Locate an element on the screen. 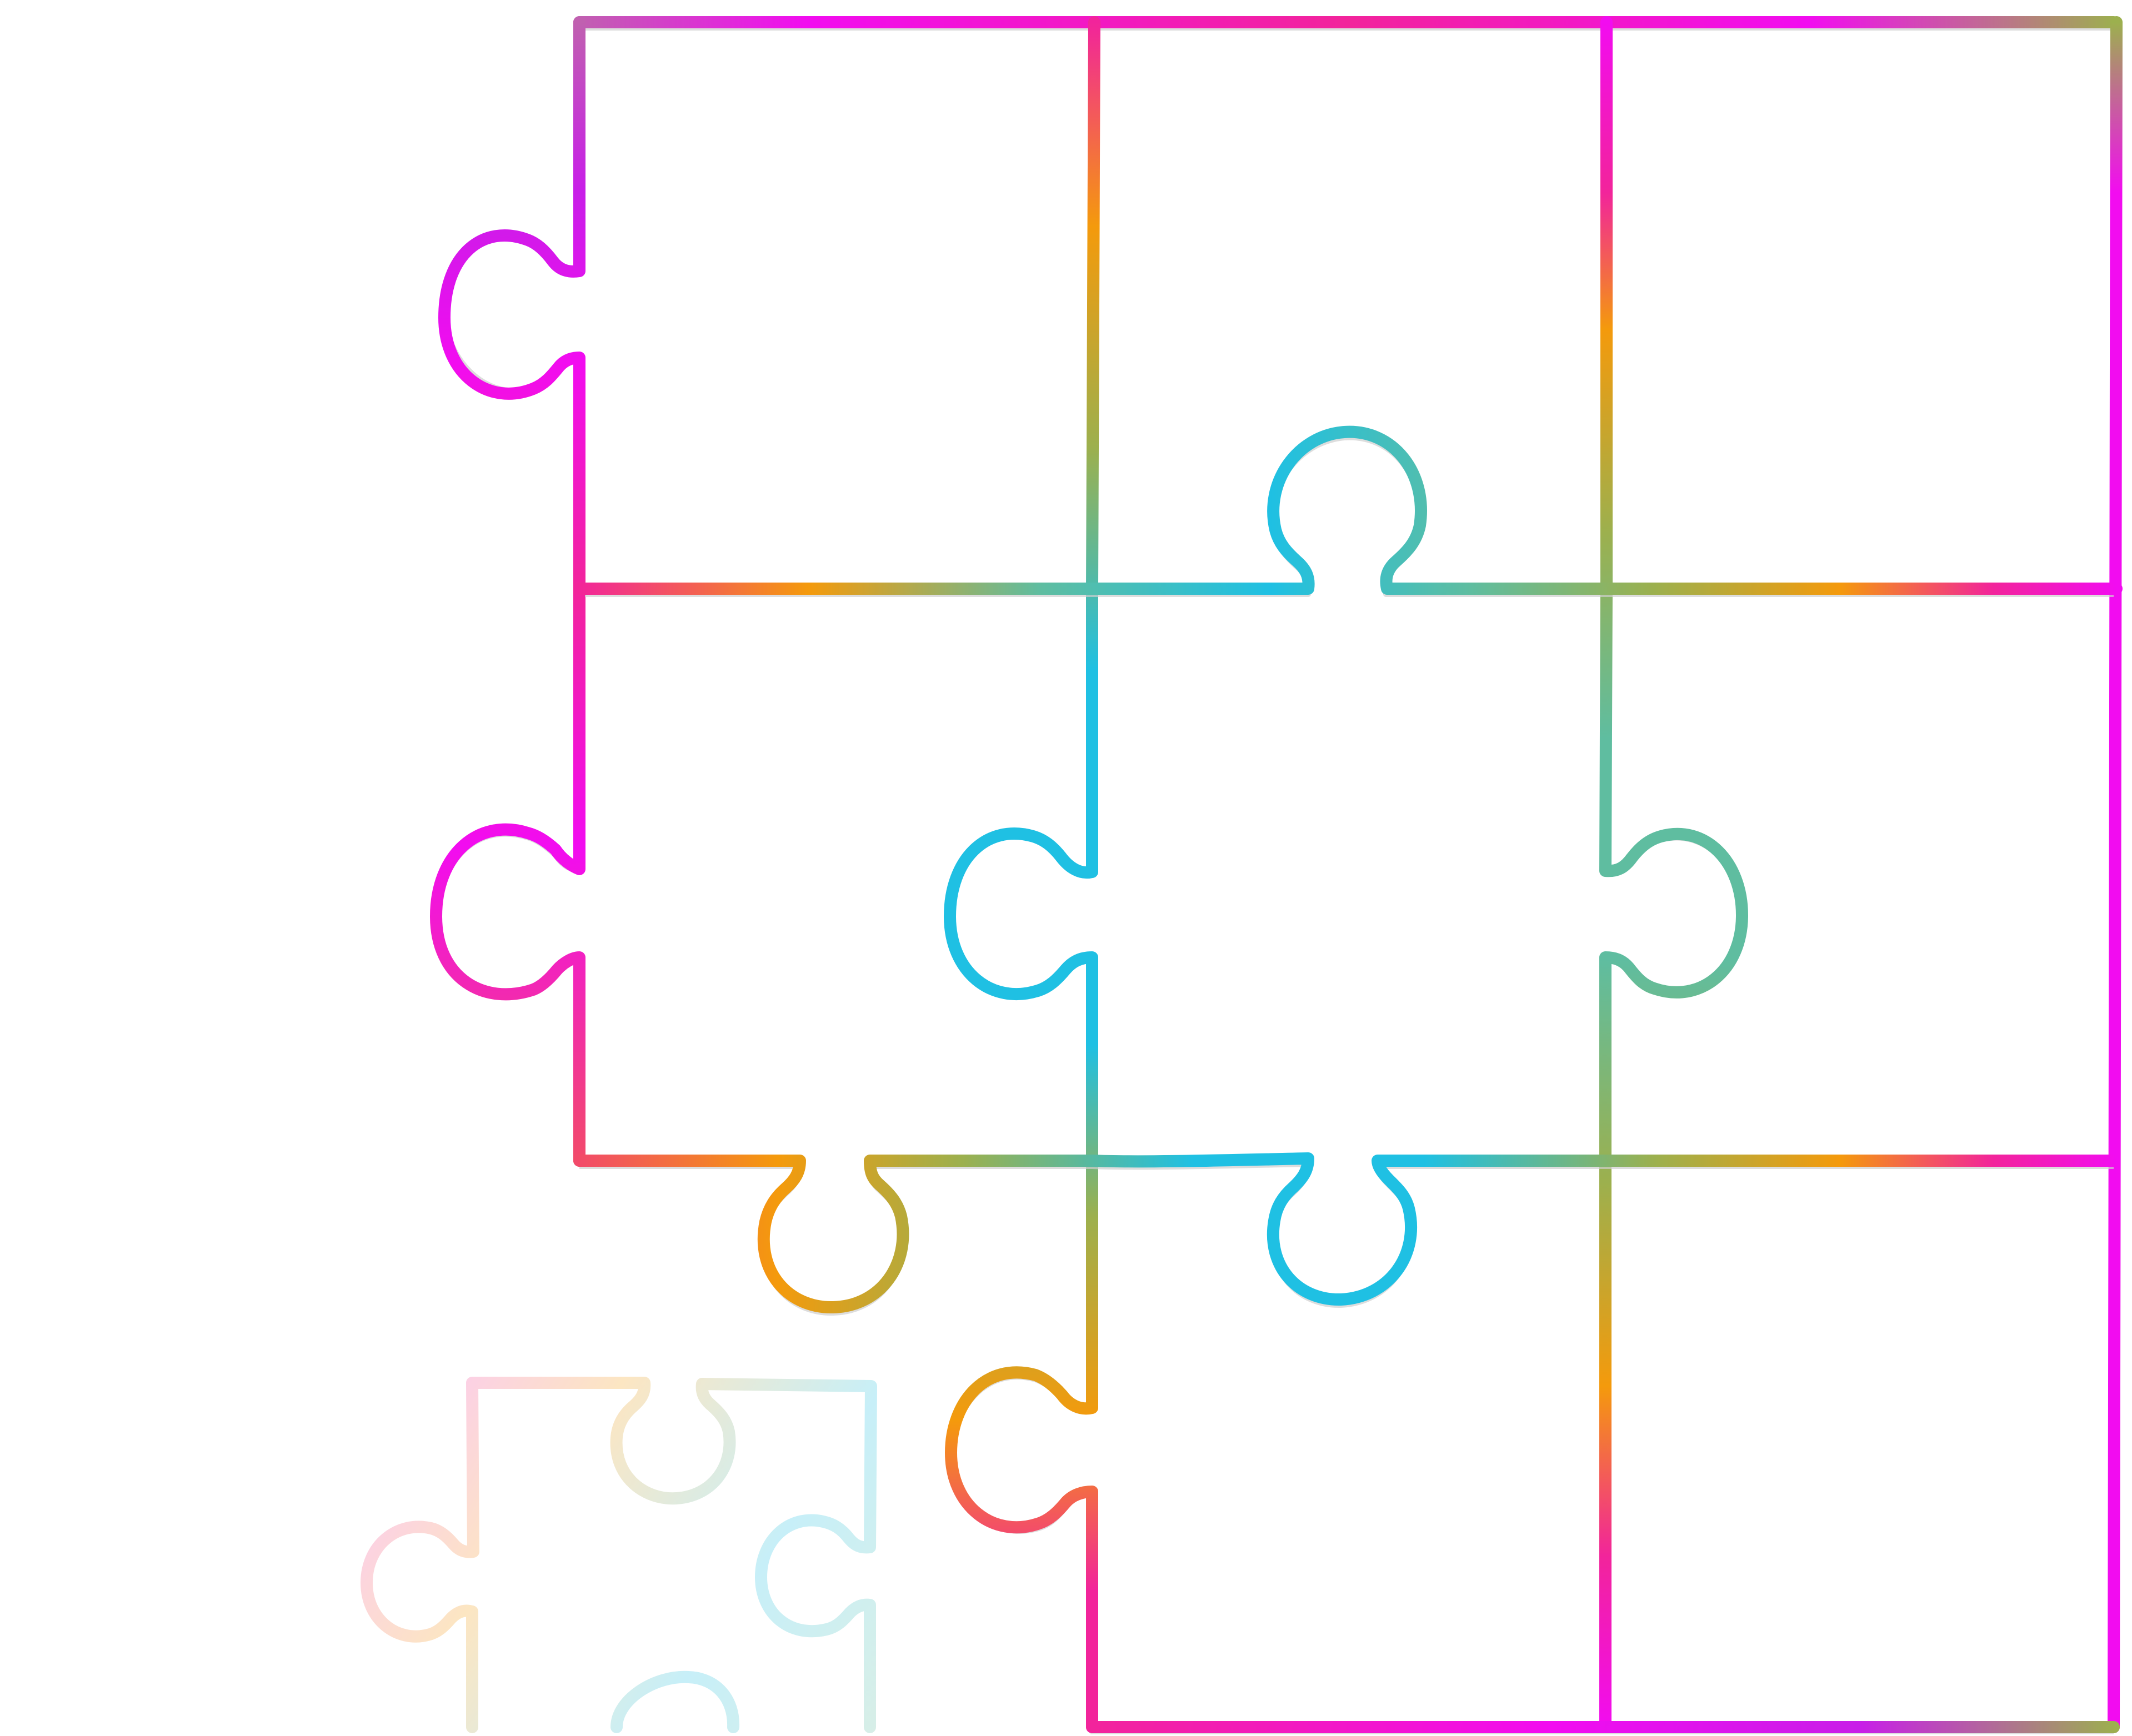 The height and width of the screenshot is (1736, 2132). loose-puzzle-piece is located at coordinates (619, 1555).